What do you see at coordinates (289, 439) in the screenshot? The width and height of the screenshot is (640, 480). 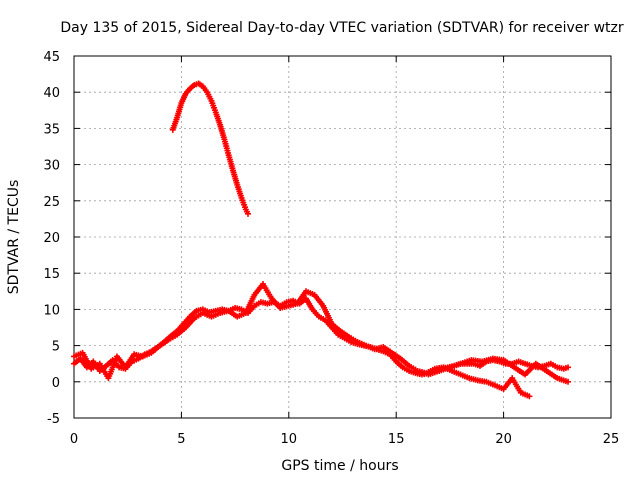 I see `x-tick-label: 10` at bounding box center [289, 439].